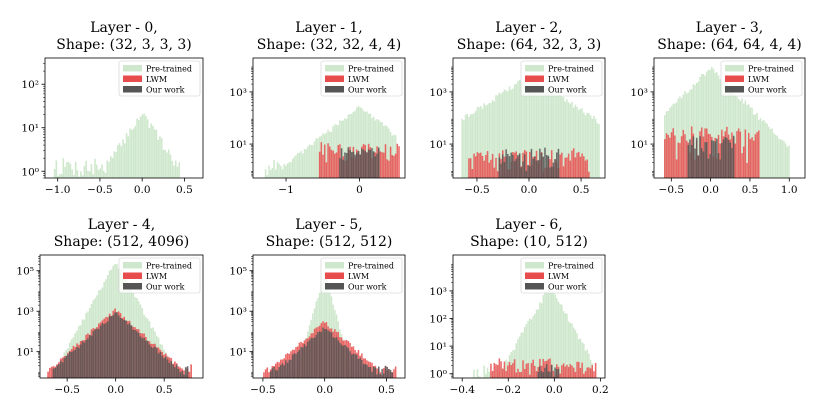 This screenshot has height=416, width=831. Describe the element at coordinates (462, 390) in the screenshot. I see `x-tick-label: −0.4` at that location.